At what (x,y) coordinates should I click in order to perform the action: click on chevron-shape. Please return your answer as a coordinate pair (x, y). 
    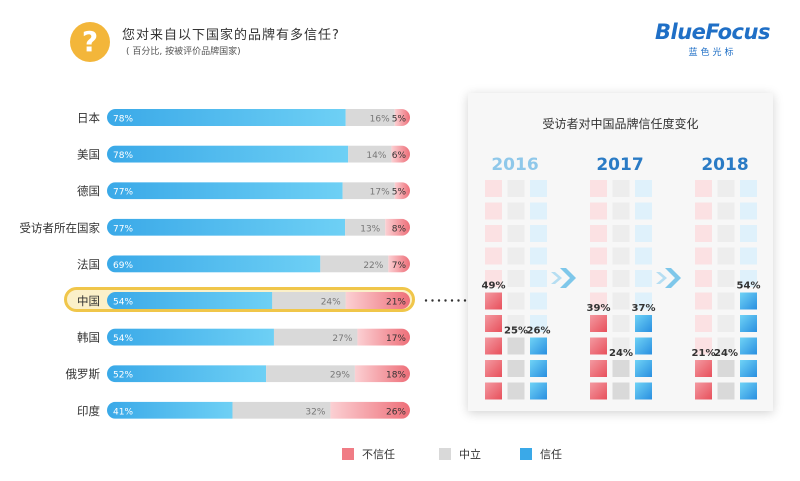
    Looking at the image, I should click on (568, 278).